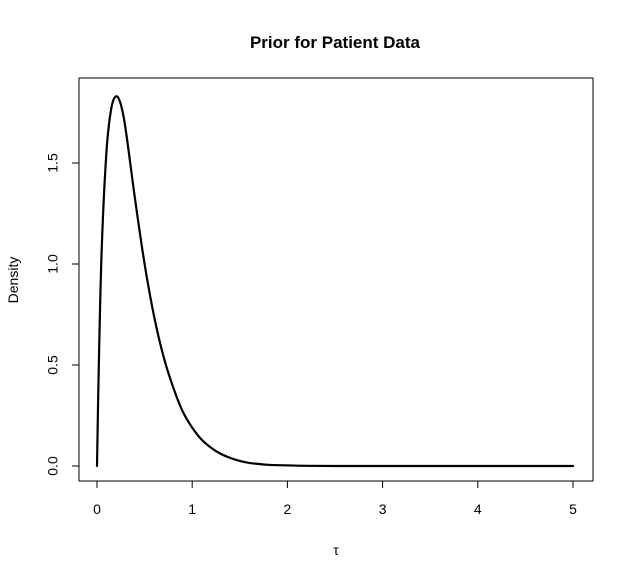  Describe the element at coordinates (383, 509) in the screenshot. I see `x-tick-label: 3` at that location.